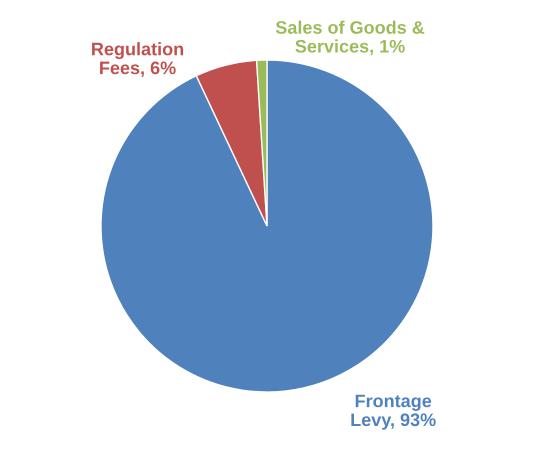 The image size is (533, 460). Describe the element at coordinates (393, 412) in the screenshot. I see `slice-label: Frontage Levy, 93%` at that location.